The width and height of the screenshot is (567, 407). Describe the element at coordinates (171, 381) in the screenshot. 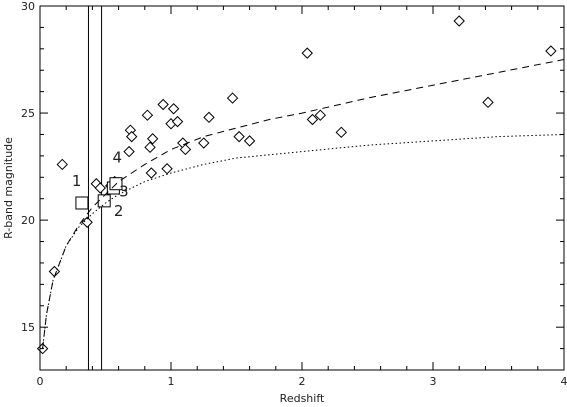

I see `x-tick-label: 1` at that location.